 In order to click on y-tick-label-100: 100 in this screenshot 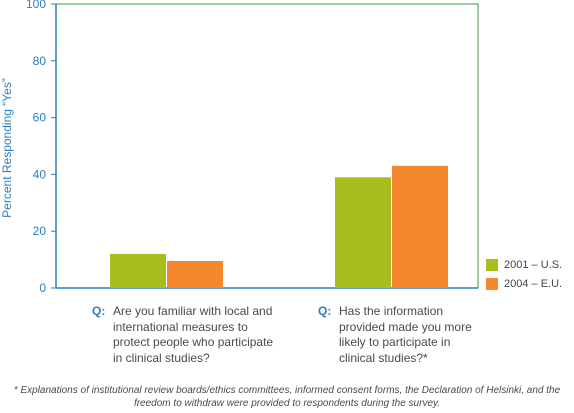, I will do `click(36, 5)`.